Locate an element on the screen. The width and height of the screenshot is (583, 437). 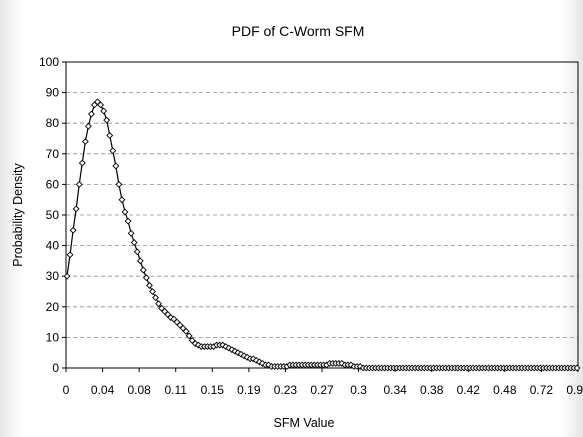
y-tick-label: 90 is located at coordinates (53, 93).